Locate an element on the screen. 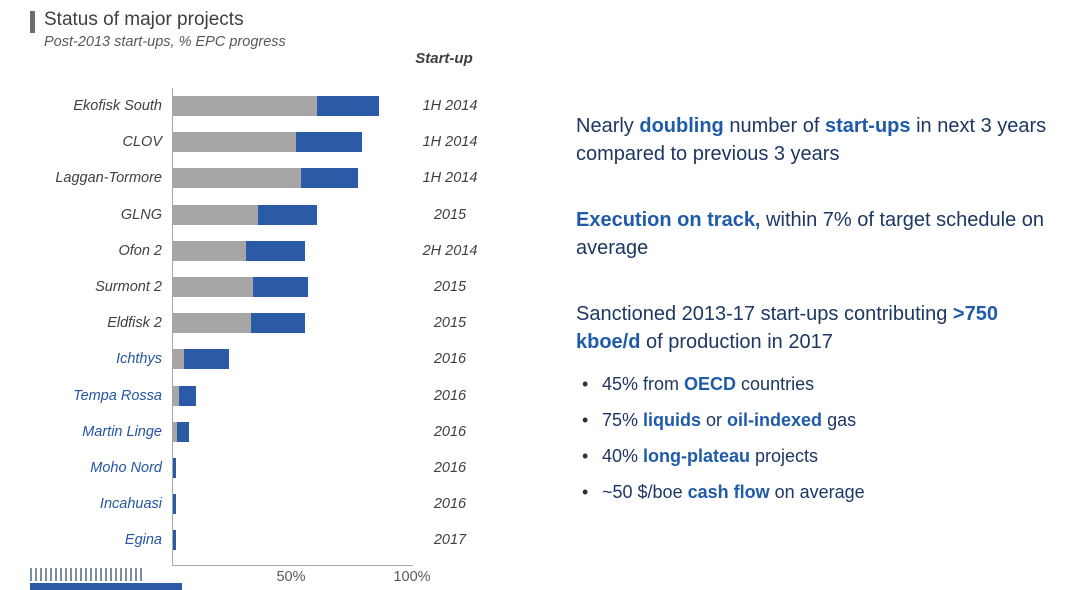 The height and width of the screenshot is (590, 1088). bullet-item: • 40% long-plateau projects is located at coordinates (813, 456).